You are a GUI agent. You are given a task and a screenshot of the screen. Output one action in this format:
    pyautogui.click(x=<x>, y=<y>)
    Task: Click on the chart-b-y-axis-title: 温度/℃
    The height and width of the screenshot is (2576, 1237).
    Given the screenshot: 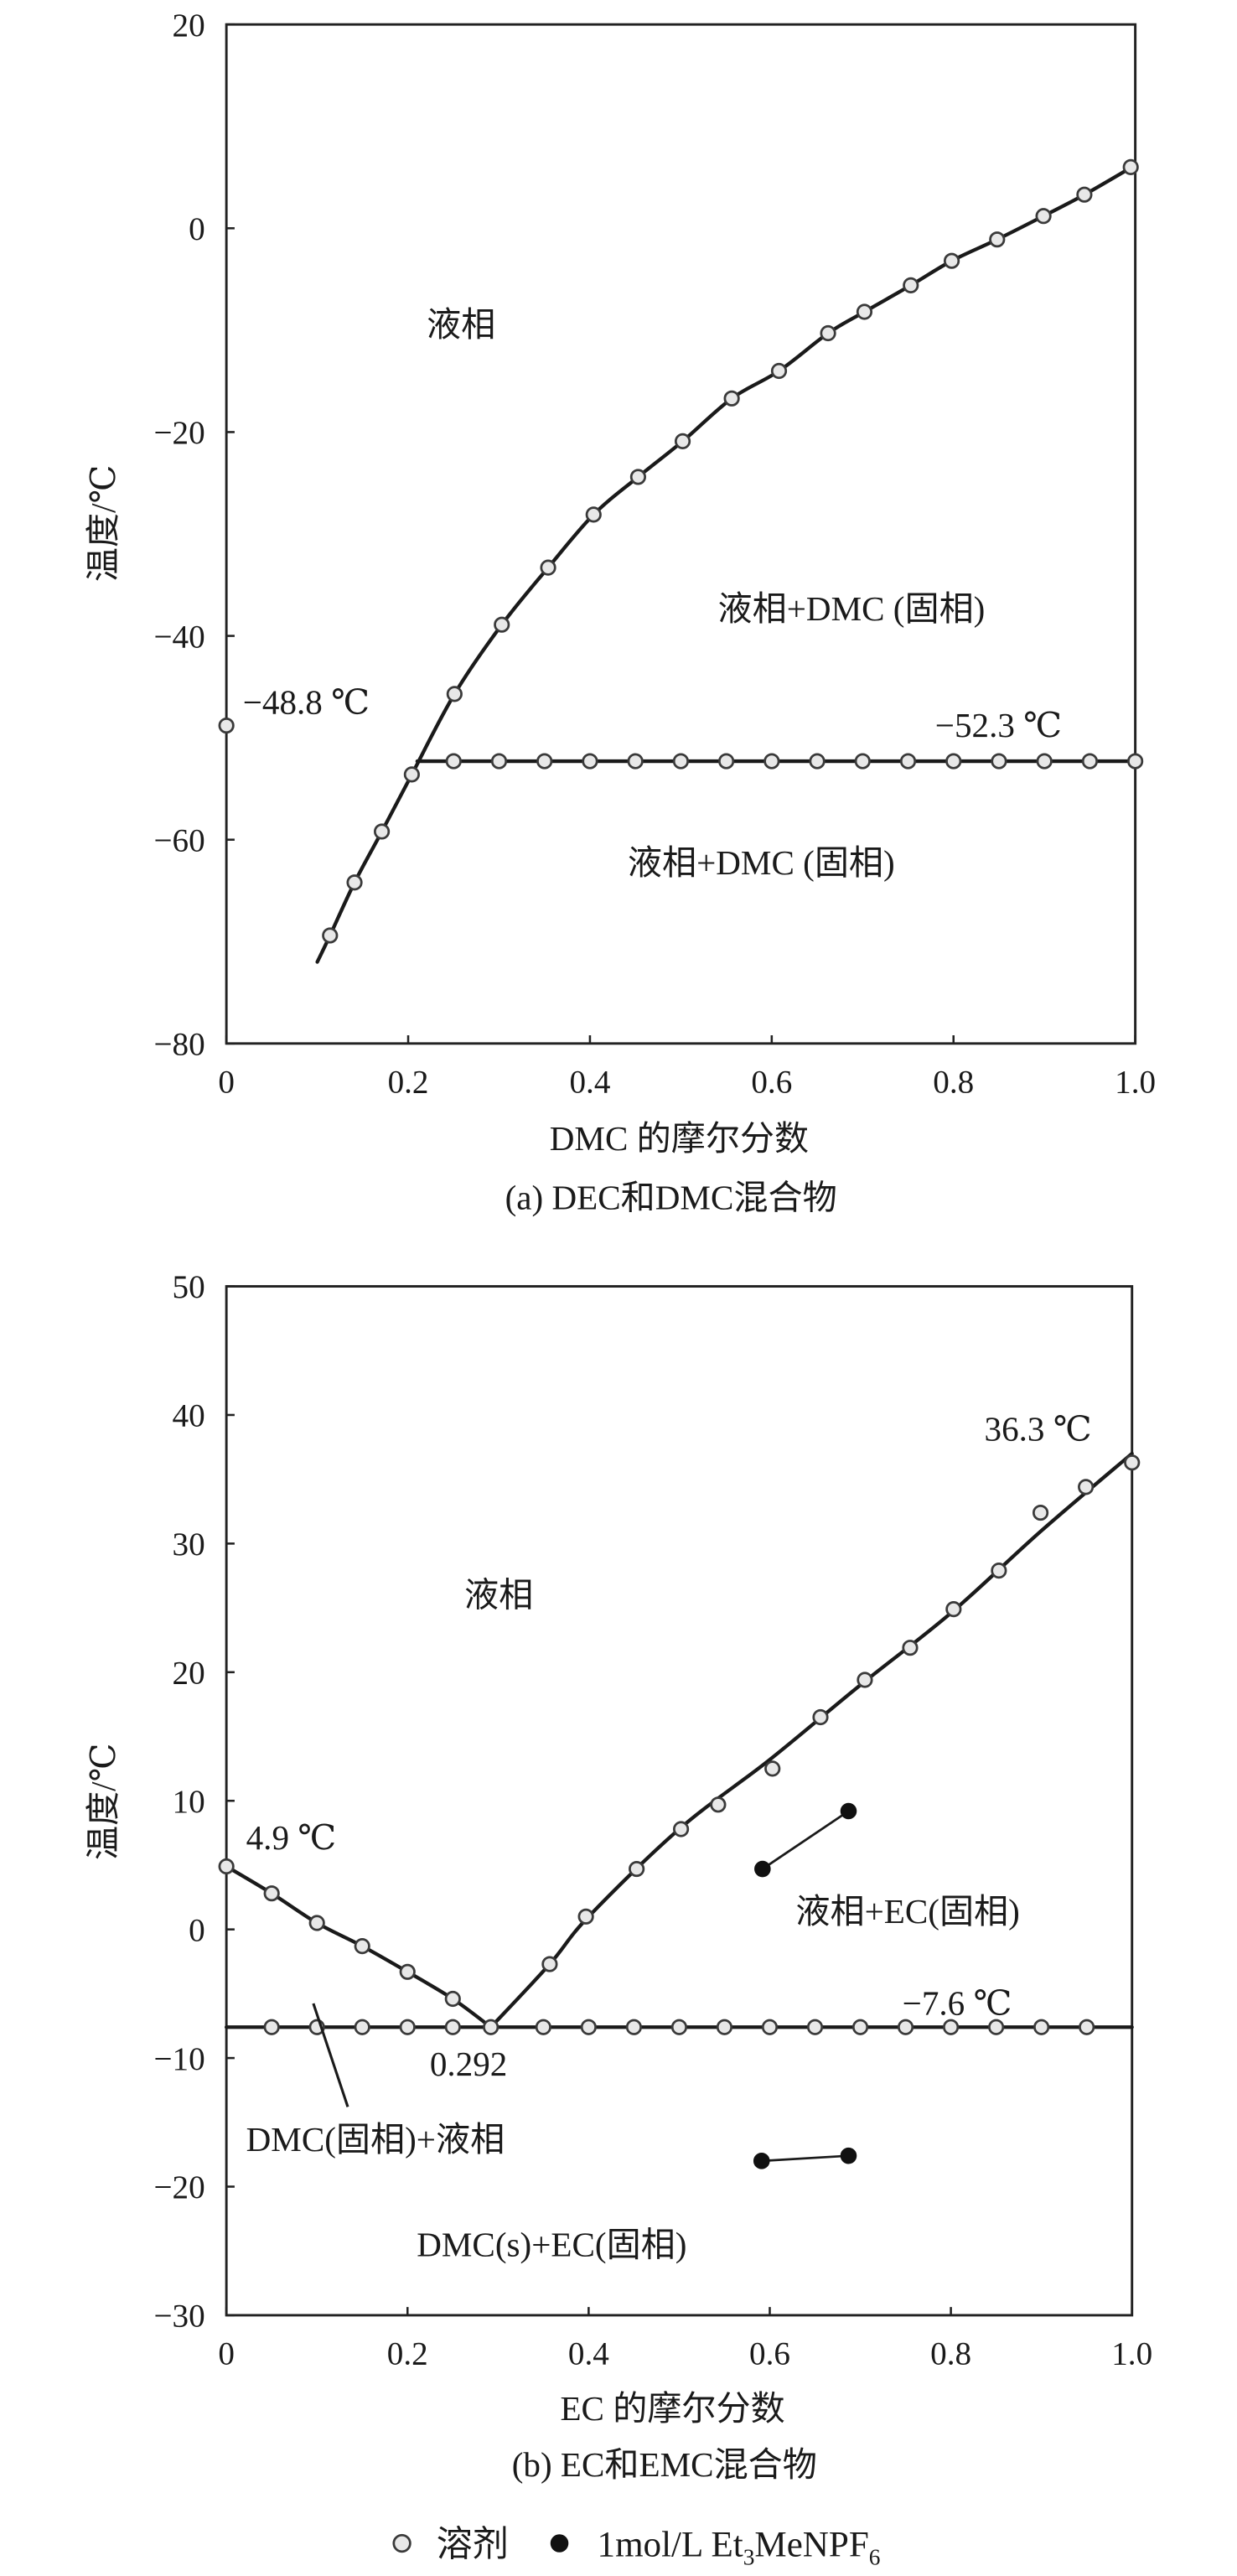 What is the action you would take?
    pyautogui.click(x=103, y=1801)
    